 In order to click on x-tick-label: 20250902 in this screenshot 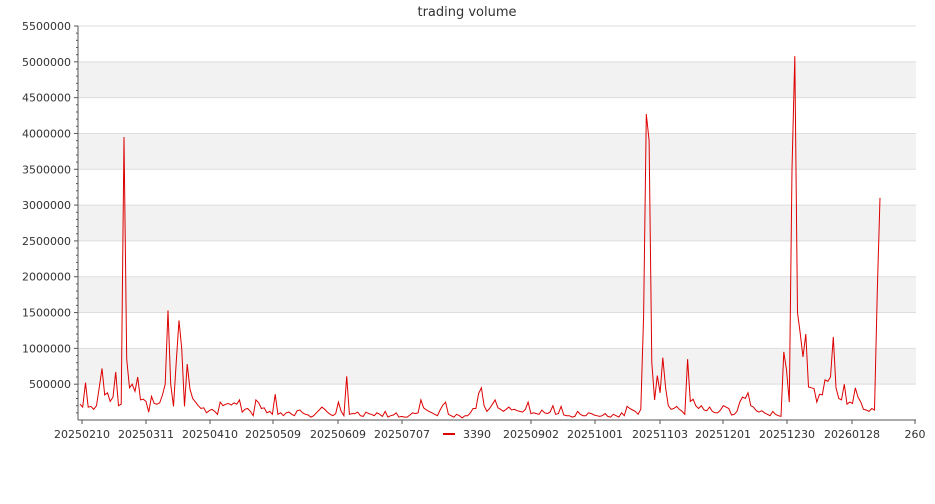, I will do `click(531, 434)`.